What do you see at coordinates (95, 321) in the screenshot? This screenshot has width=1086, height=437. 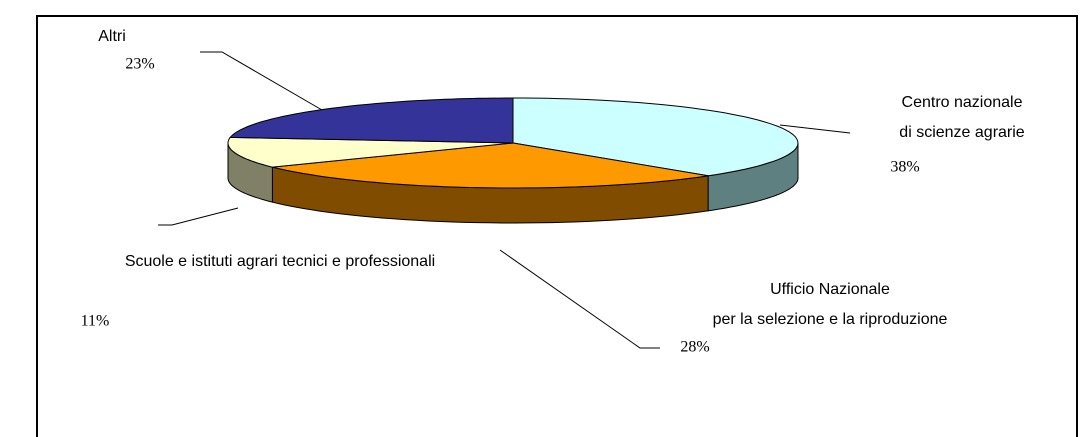 I see `value-label: 11%` at bounding box center [95, 321].